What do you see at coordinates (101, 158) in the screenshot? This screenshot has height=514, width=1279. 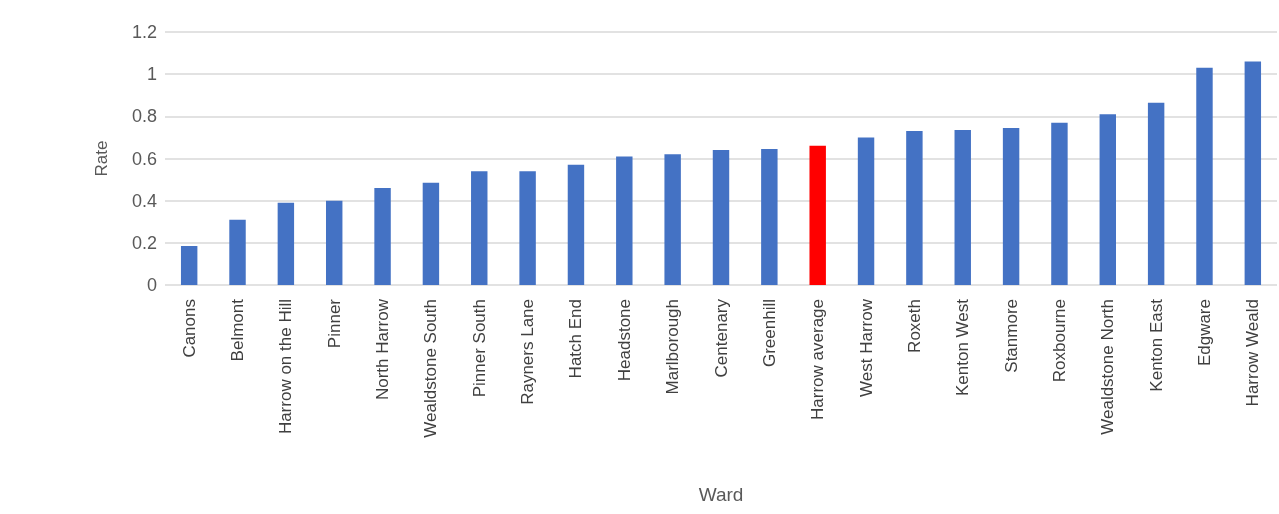 I see `y-axis-title: Rate` at bounding box center [101, 158].